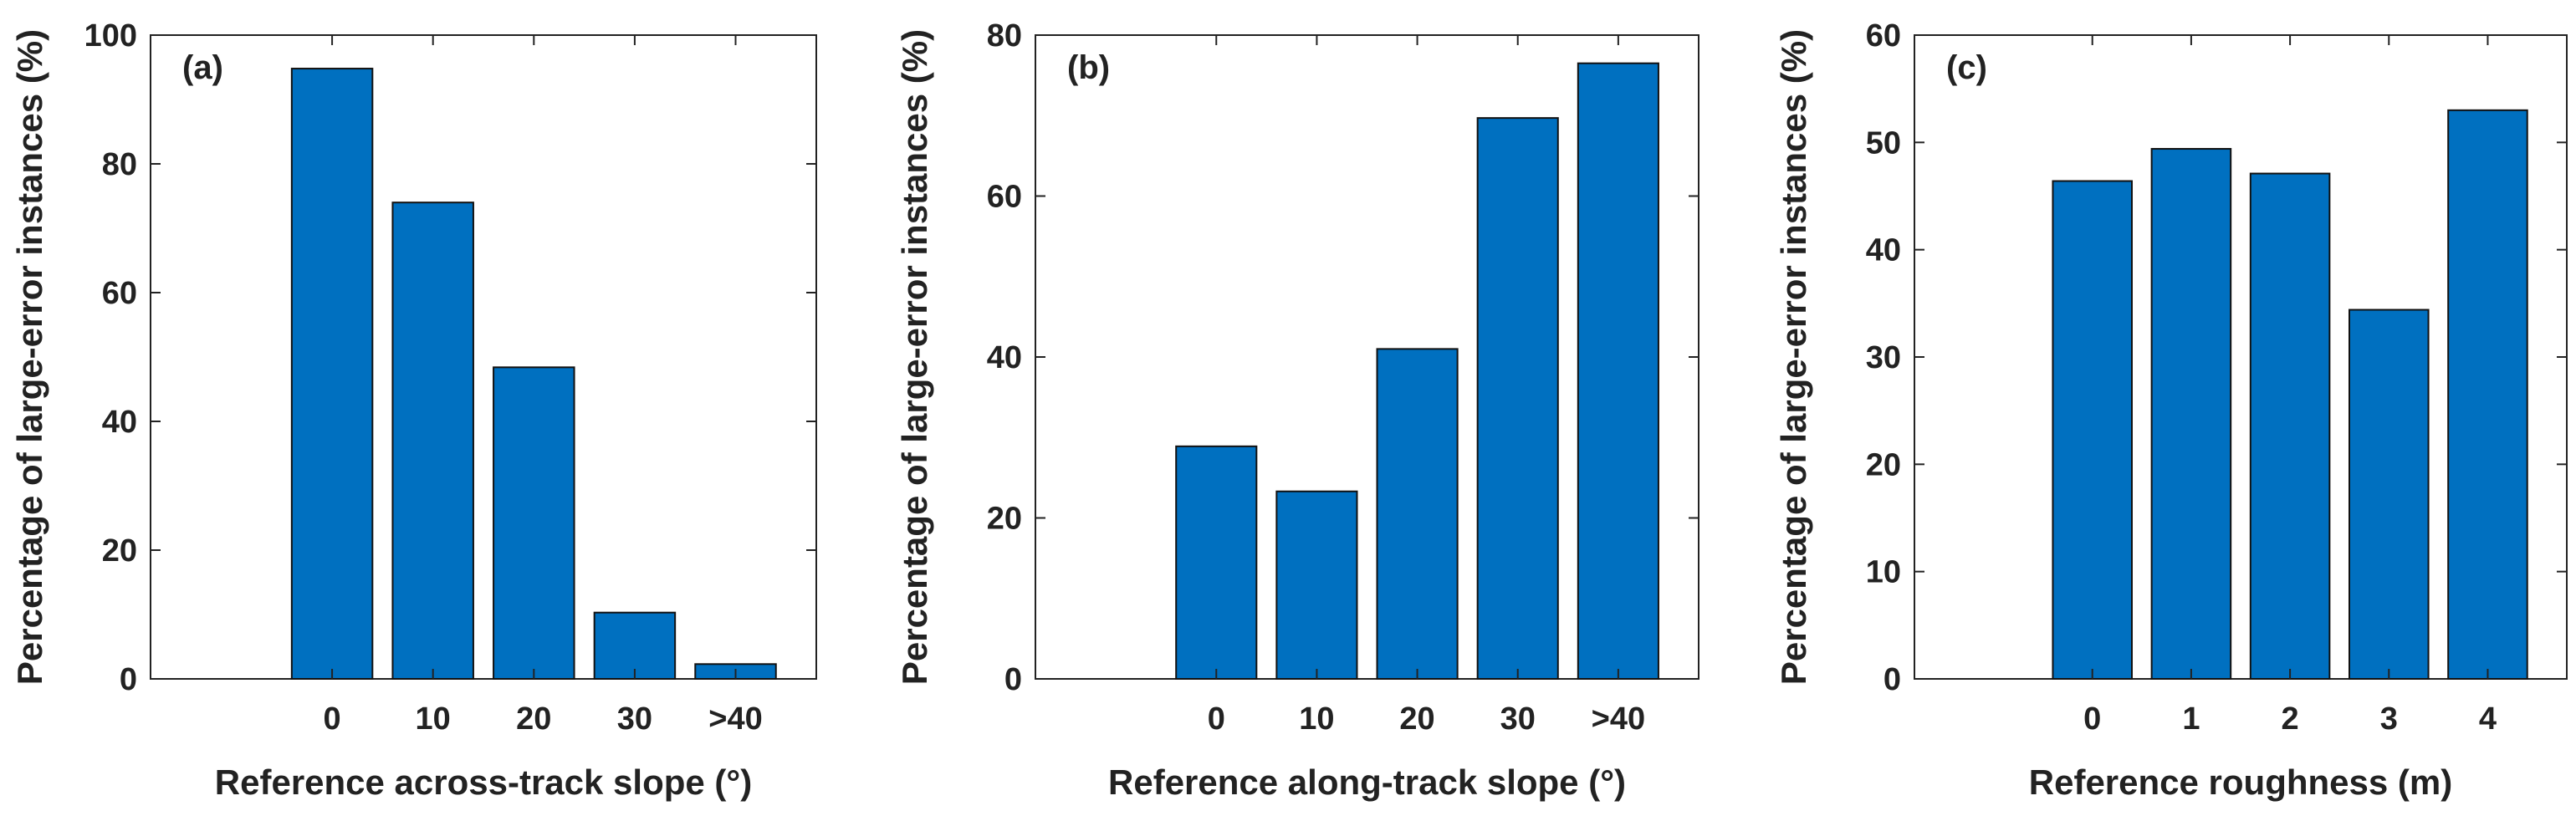 This screenshot has width=2576, height=816. What do you see at coordinates (2290, 719) in the screenshot?
I see `x-tick-label: 2` at bounding box center [2290, 719].